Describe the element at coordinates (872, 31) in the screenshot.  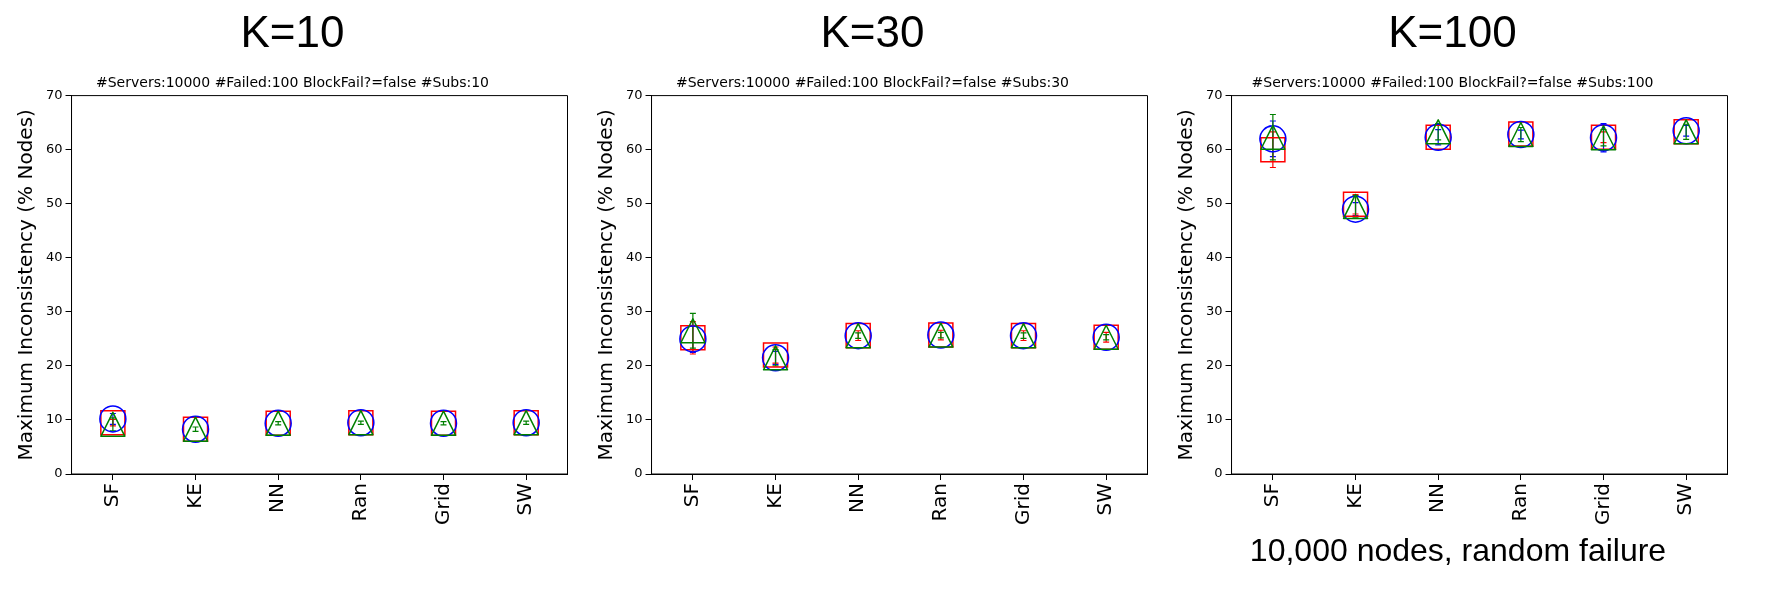
I see `chart-title: K=30` at that location.